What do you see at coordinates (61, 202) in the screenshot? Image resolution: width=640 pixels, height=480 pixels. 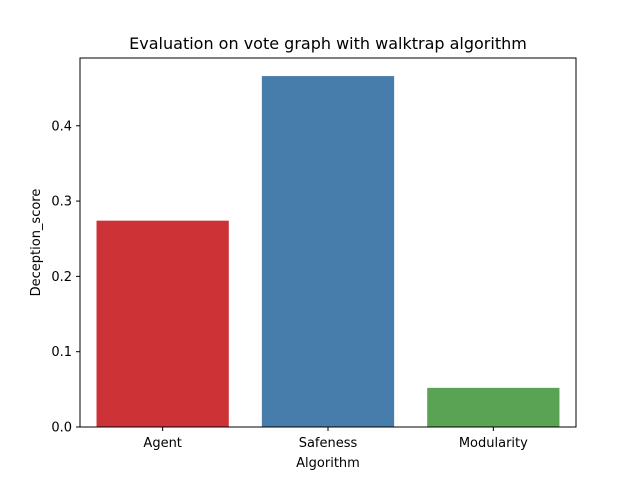 I see `y-tick-label: 0.3` at bounding box center [61, 202].